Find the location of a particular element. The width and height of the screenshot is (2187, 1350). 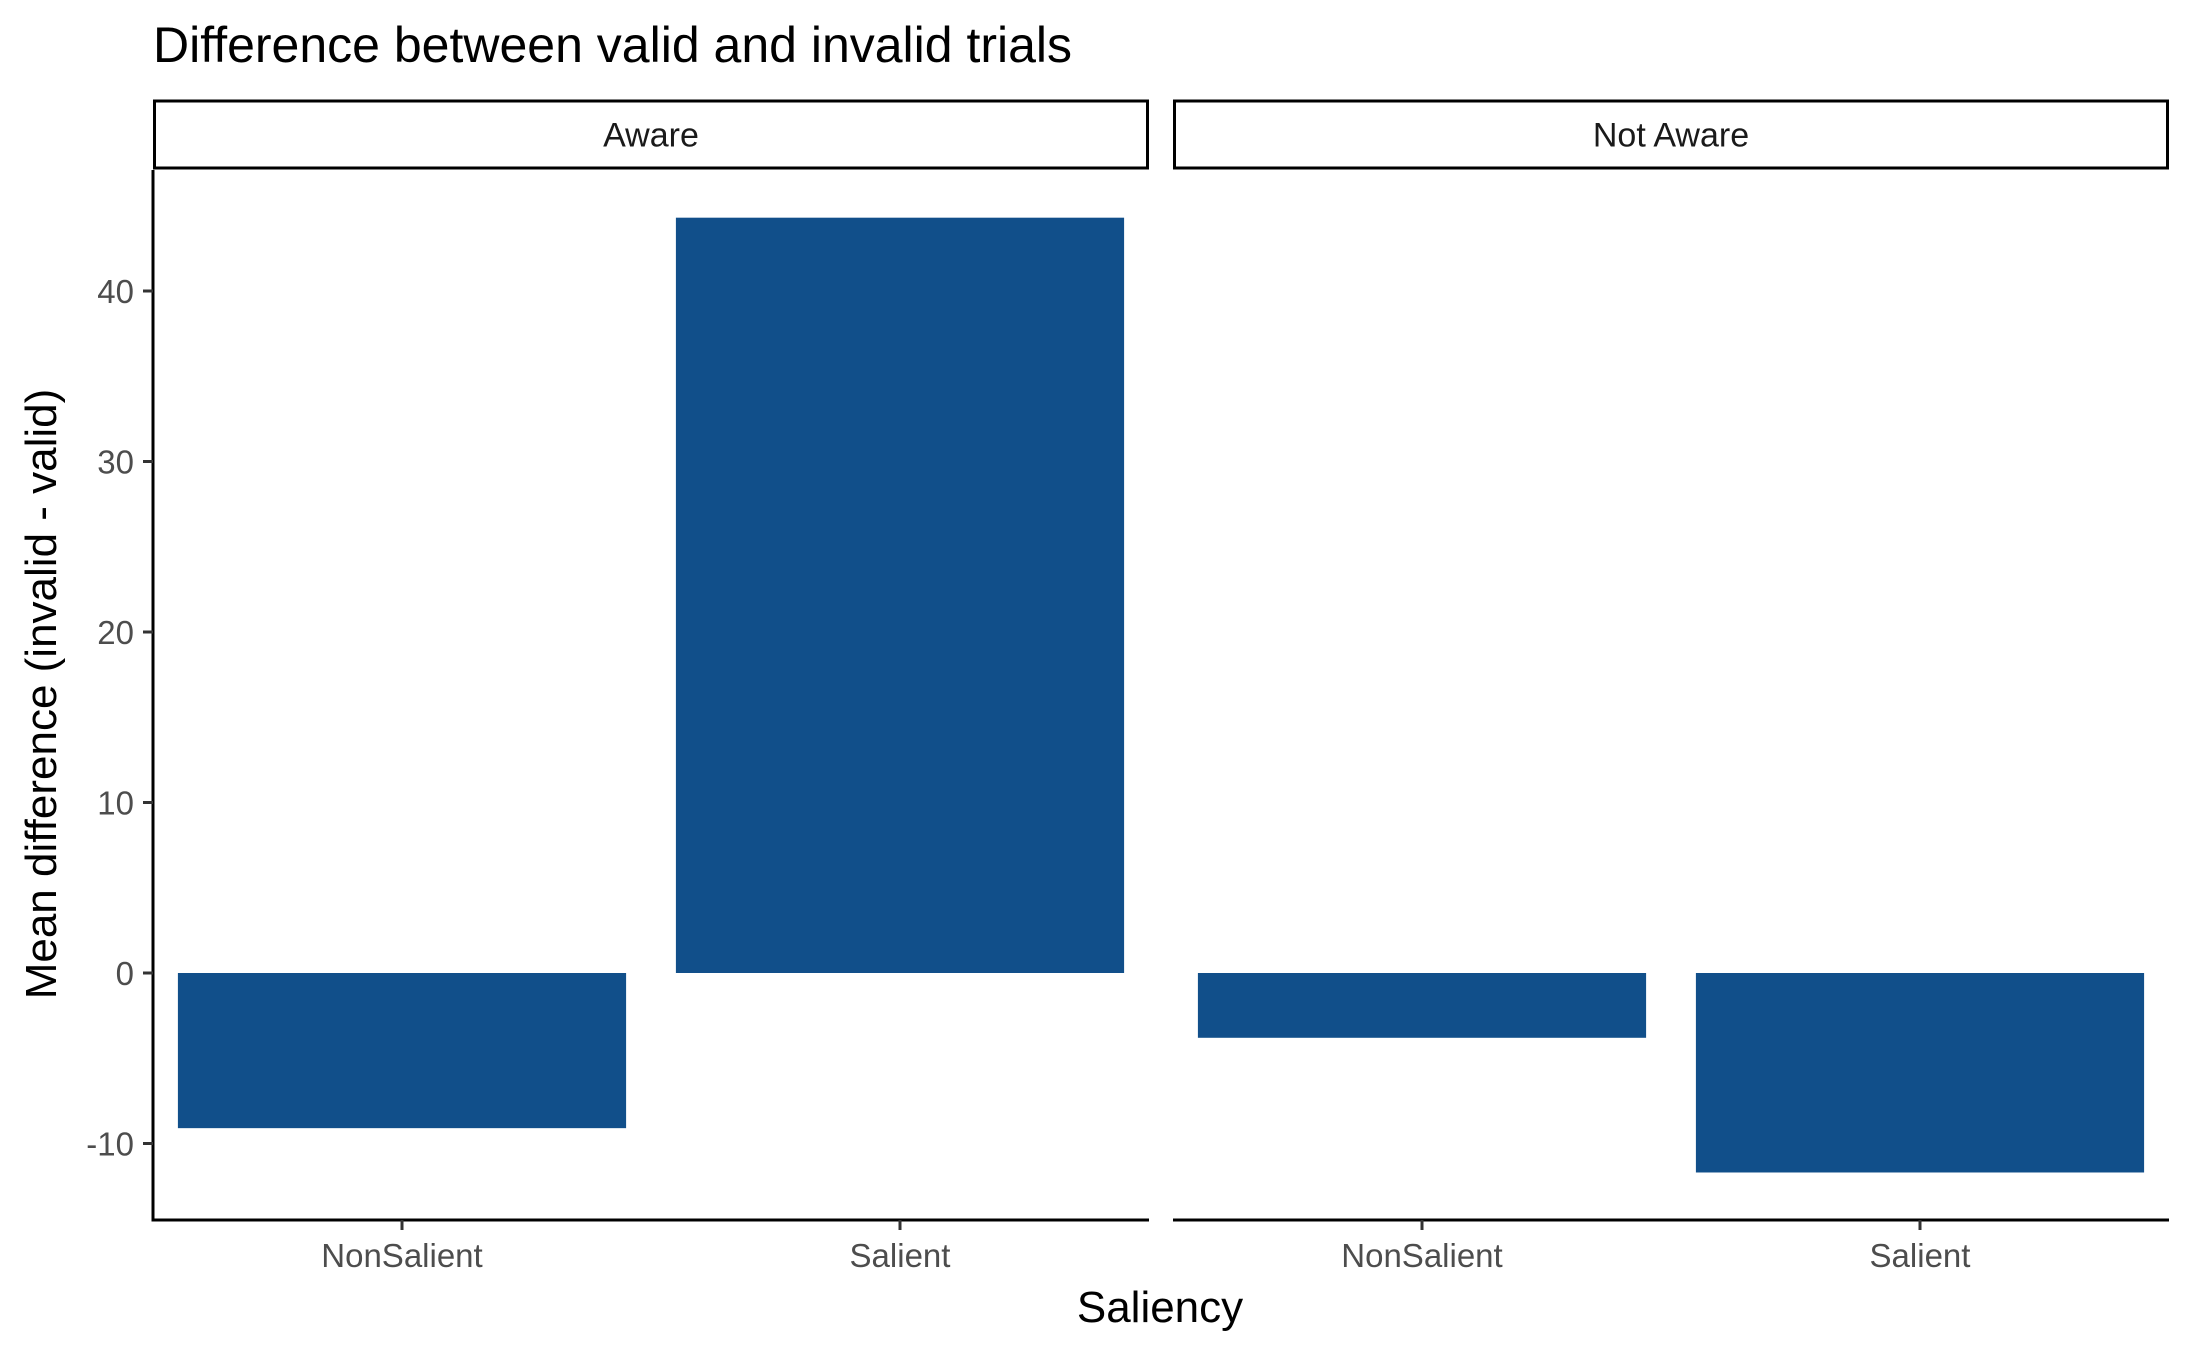

facet-label-not-aware: Not Aware is located at coordinates (1671, 136).